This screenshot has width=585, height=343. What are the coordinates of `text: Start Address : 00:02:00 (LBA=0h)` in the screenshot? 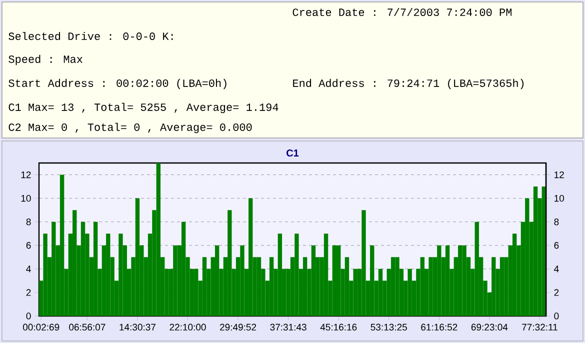 It's located at (117, 84).